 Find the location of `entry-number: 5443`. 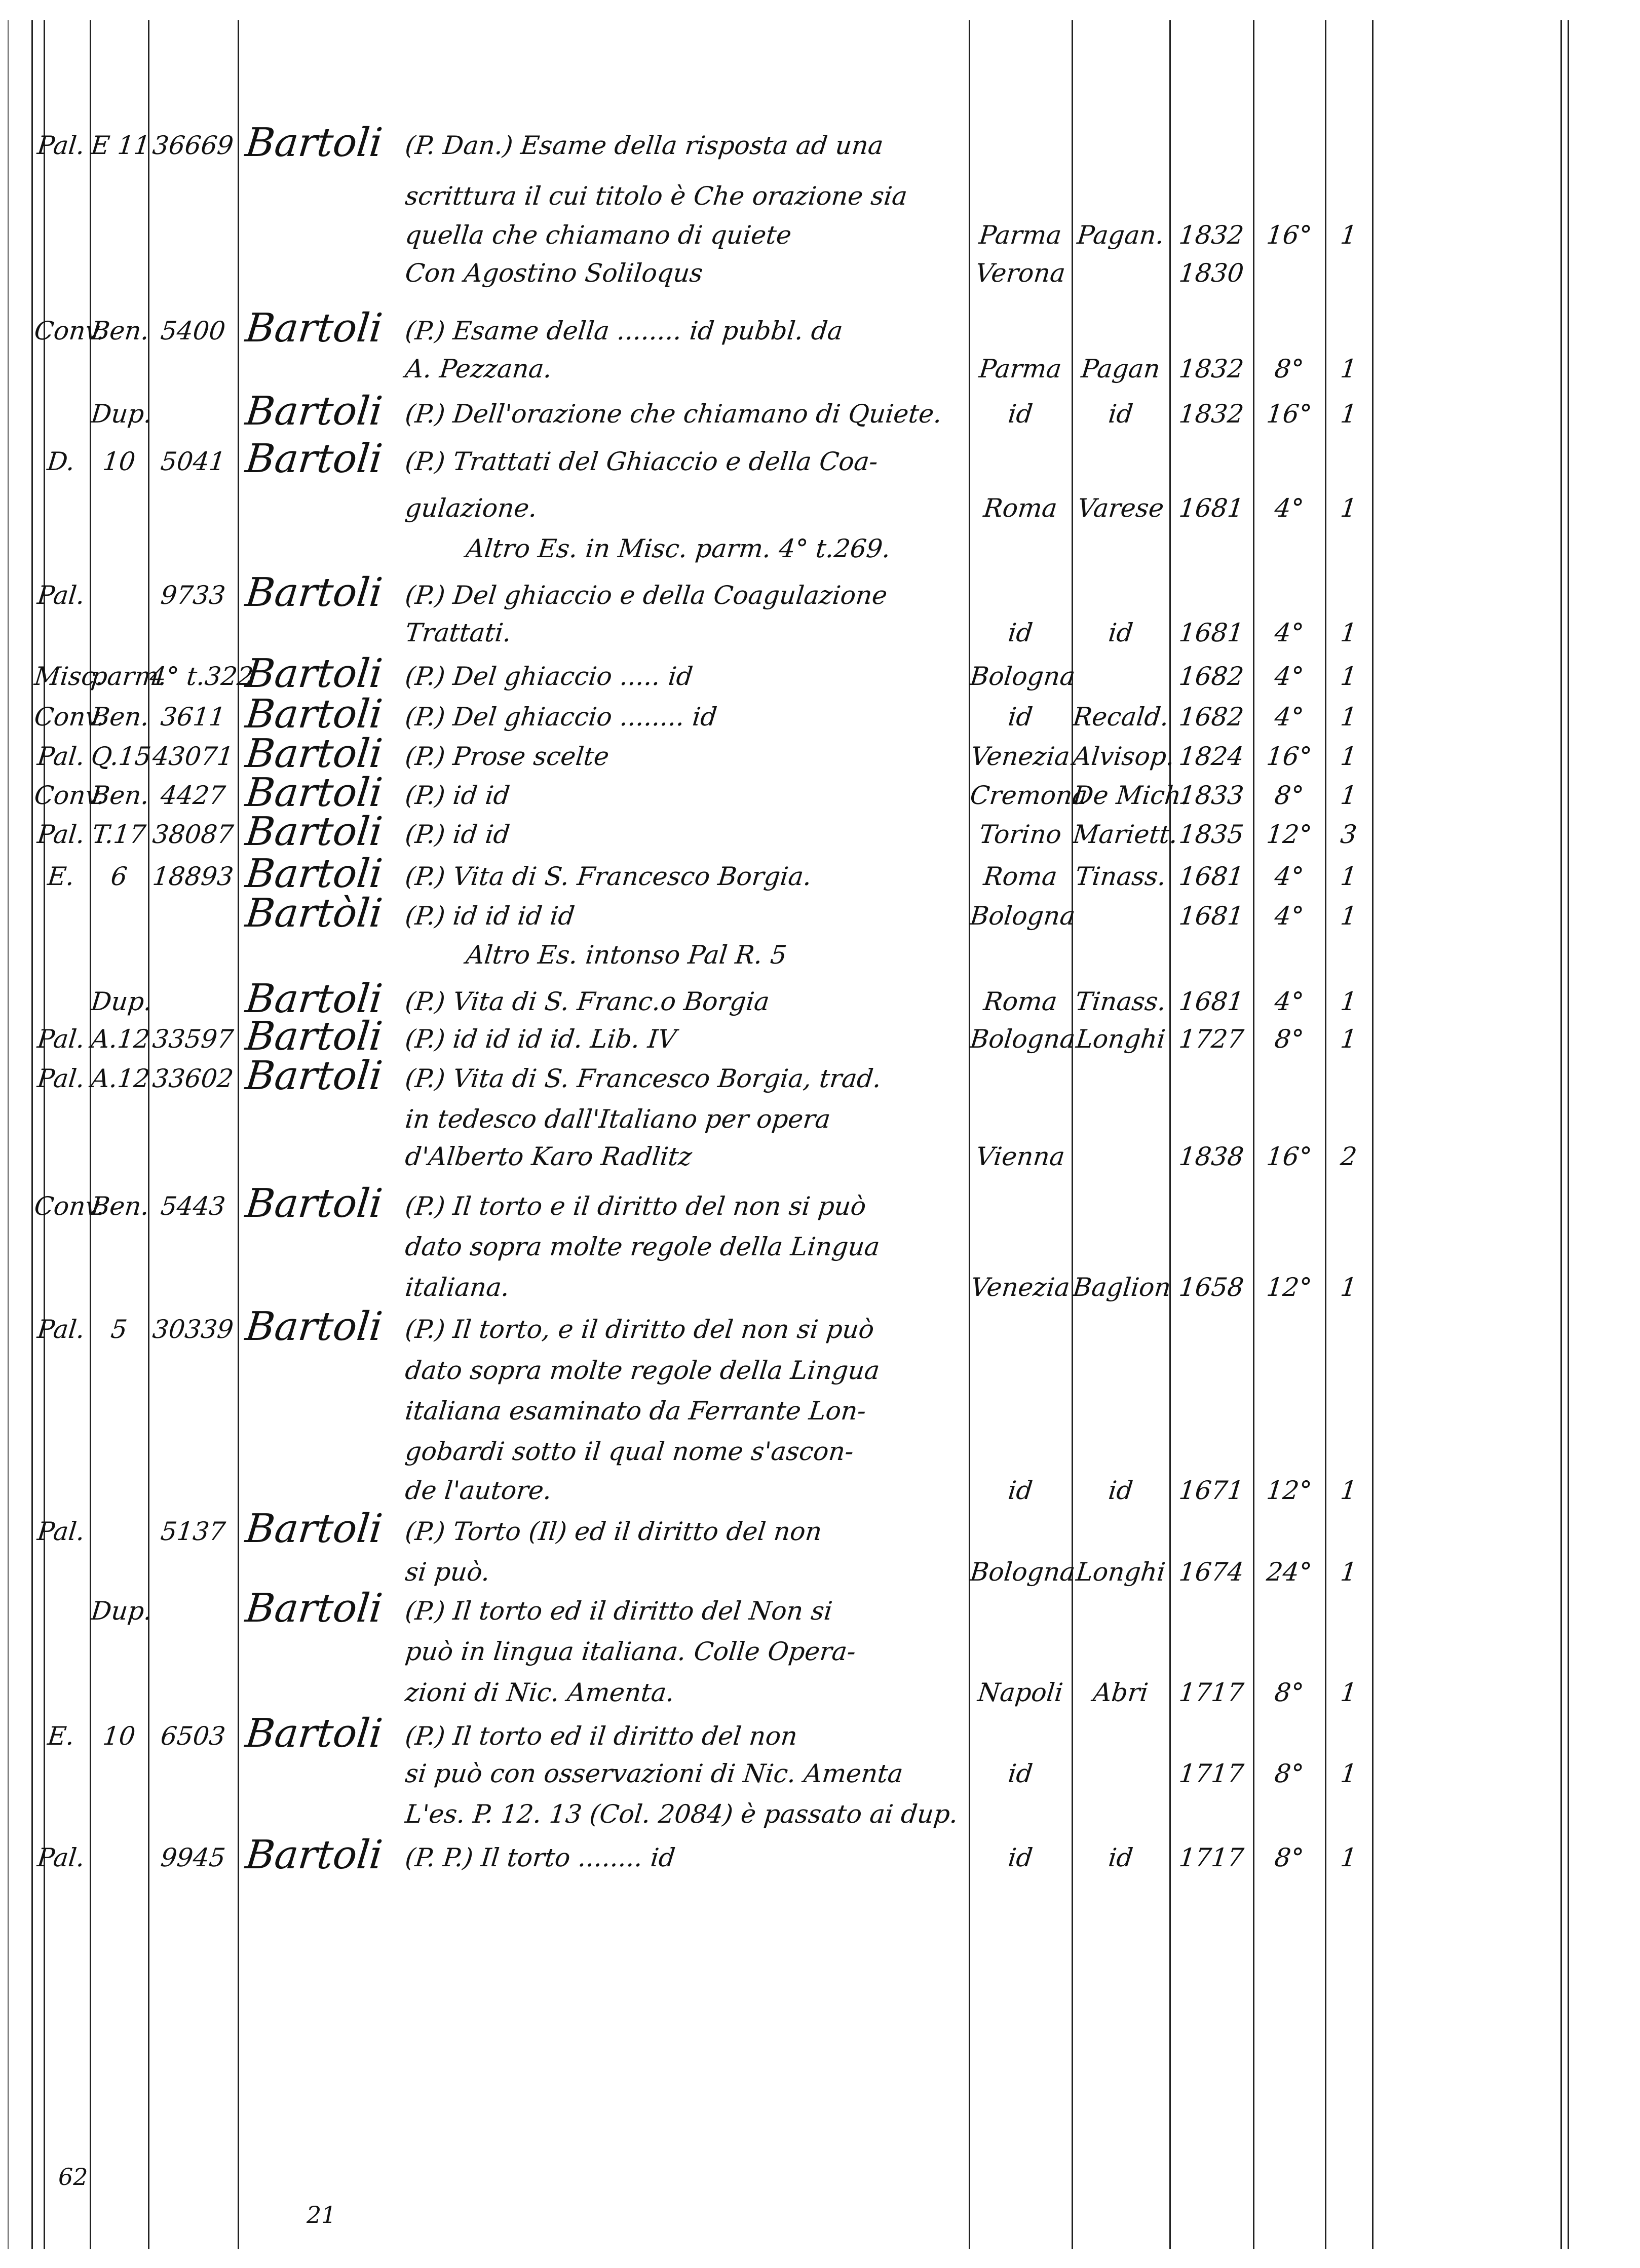

entry-number: 5443 is located at coordinates (193, 1206).